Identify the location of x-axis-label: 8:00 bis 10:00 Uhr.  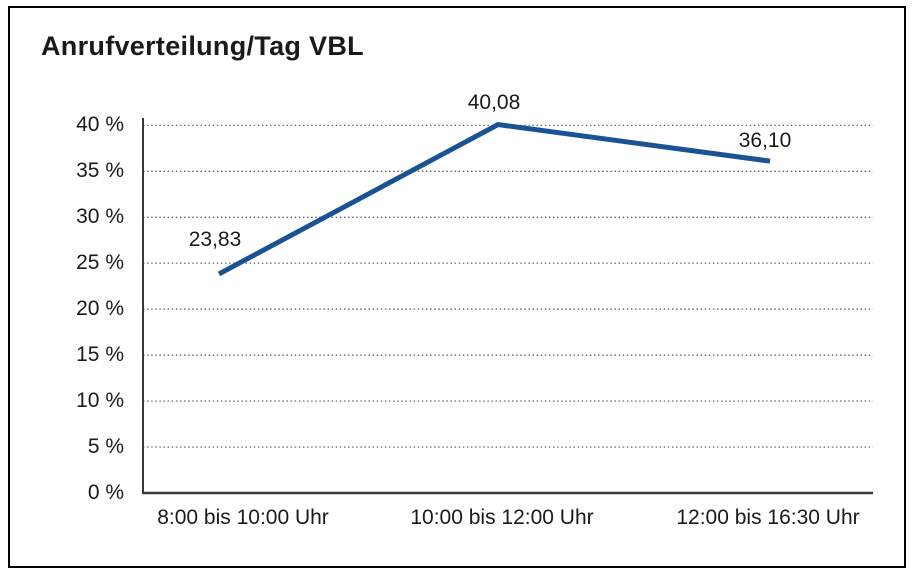
(243, 517).